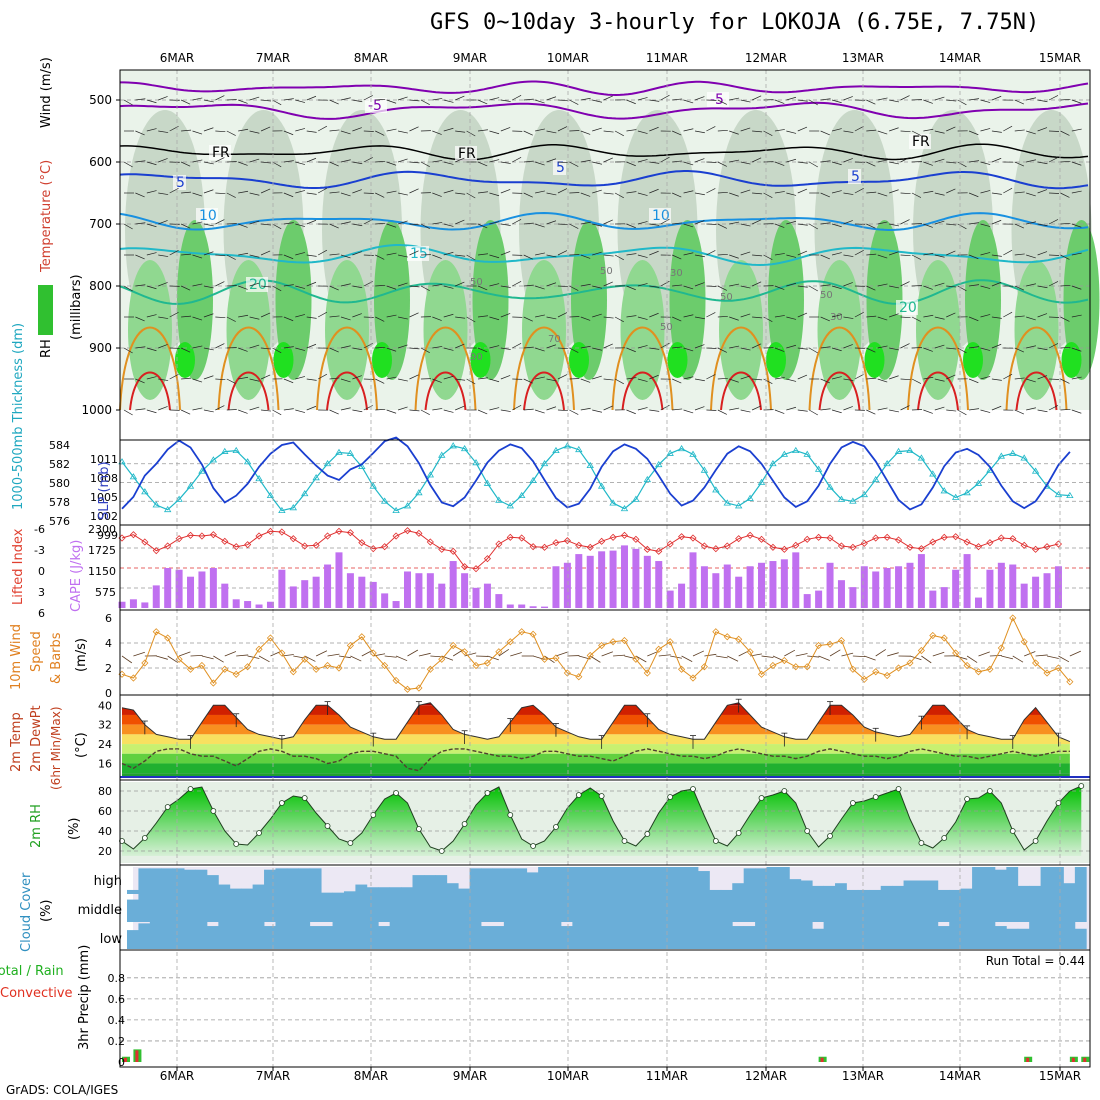 This screenshot has height=1100, width=1100. Describe the element at coordinates (108, 618) in the screenshot. I see `wind-tick-label: 6` at that location.